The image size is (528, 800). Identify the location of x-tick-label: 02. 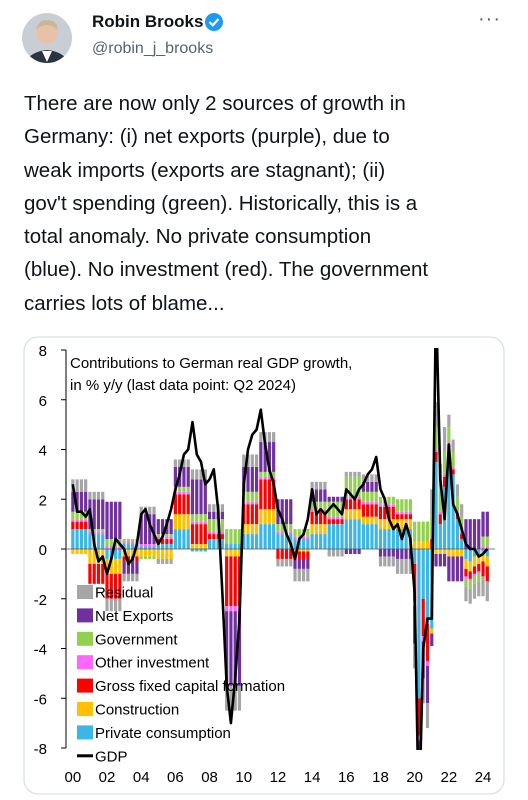
(107, 777).